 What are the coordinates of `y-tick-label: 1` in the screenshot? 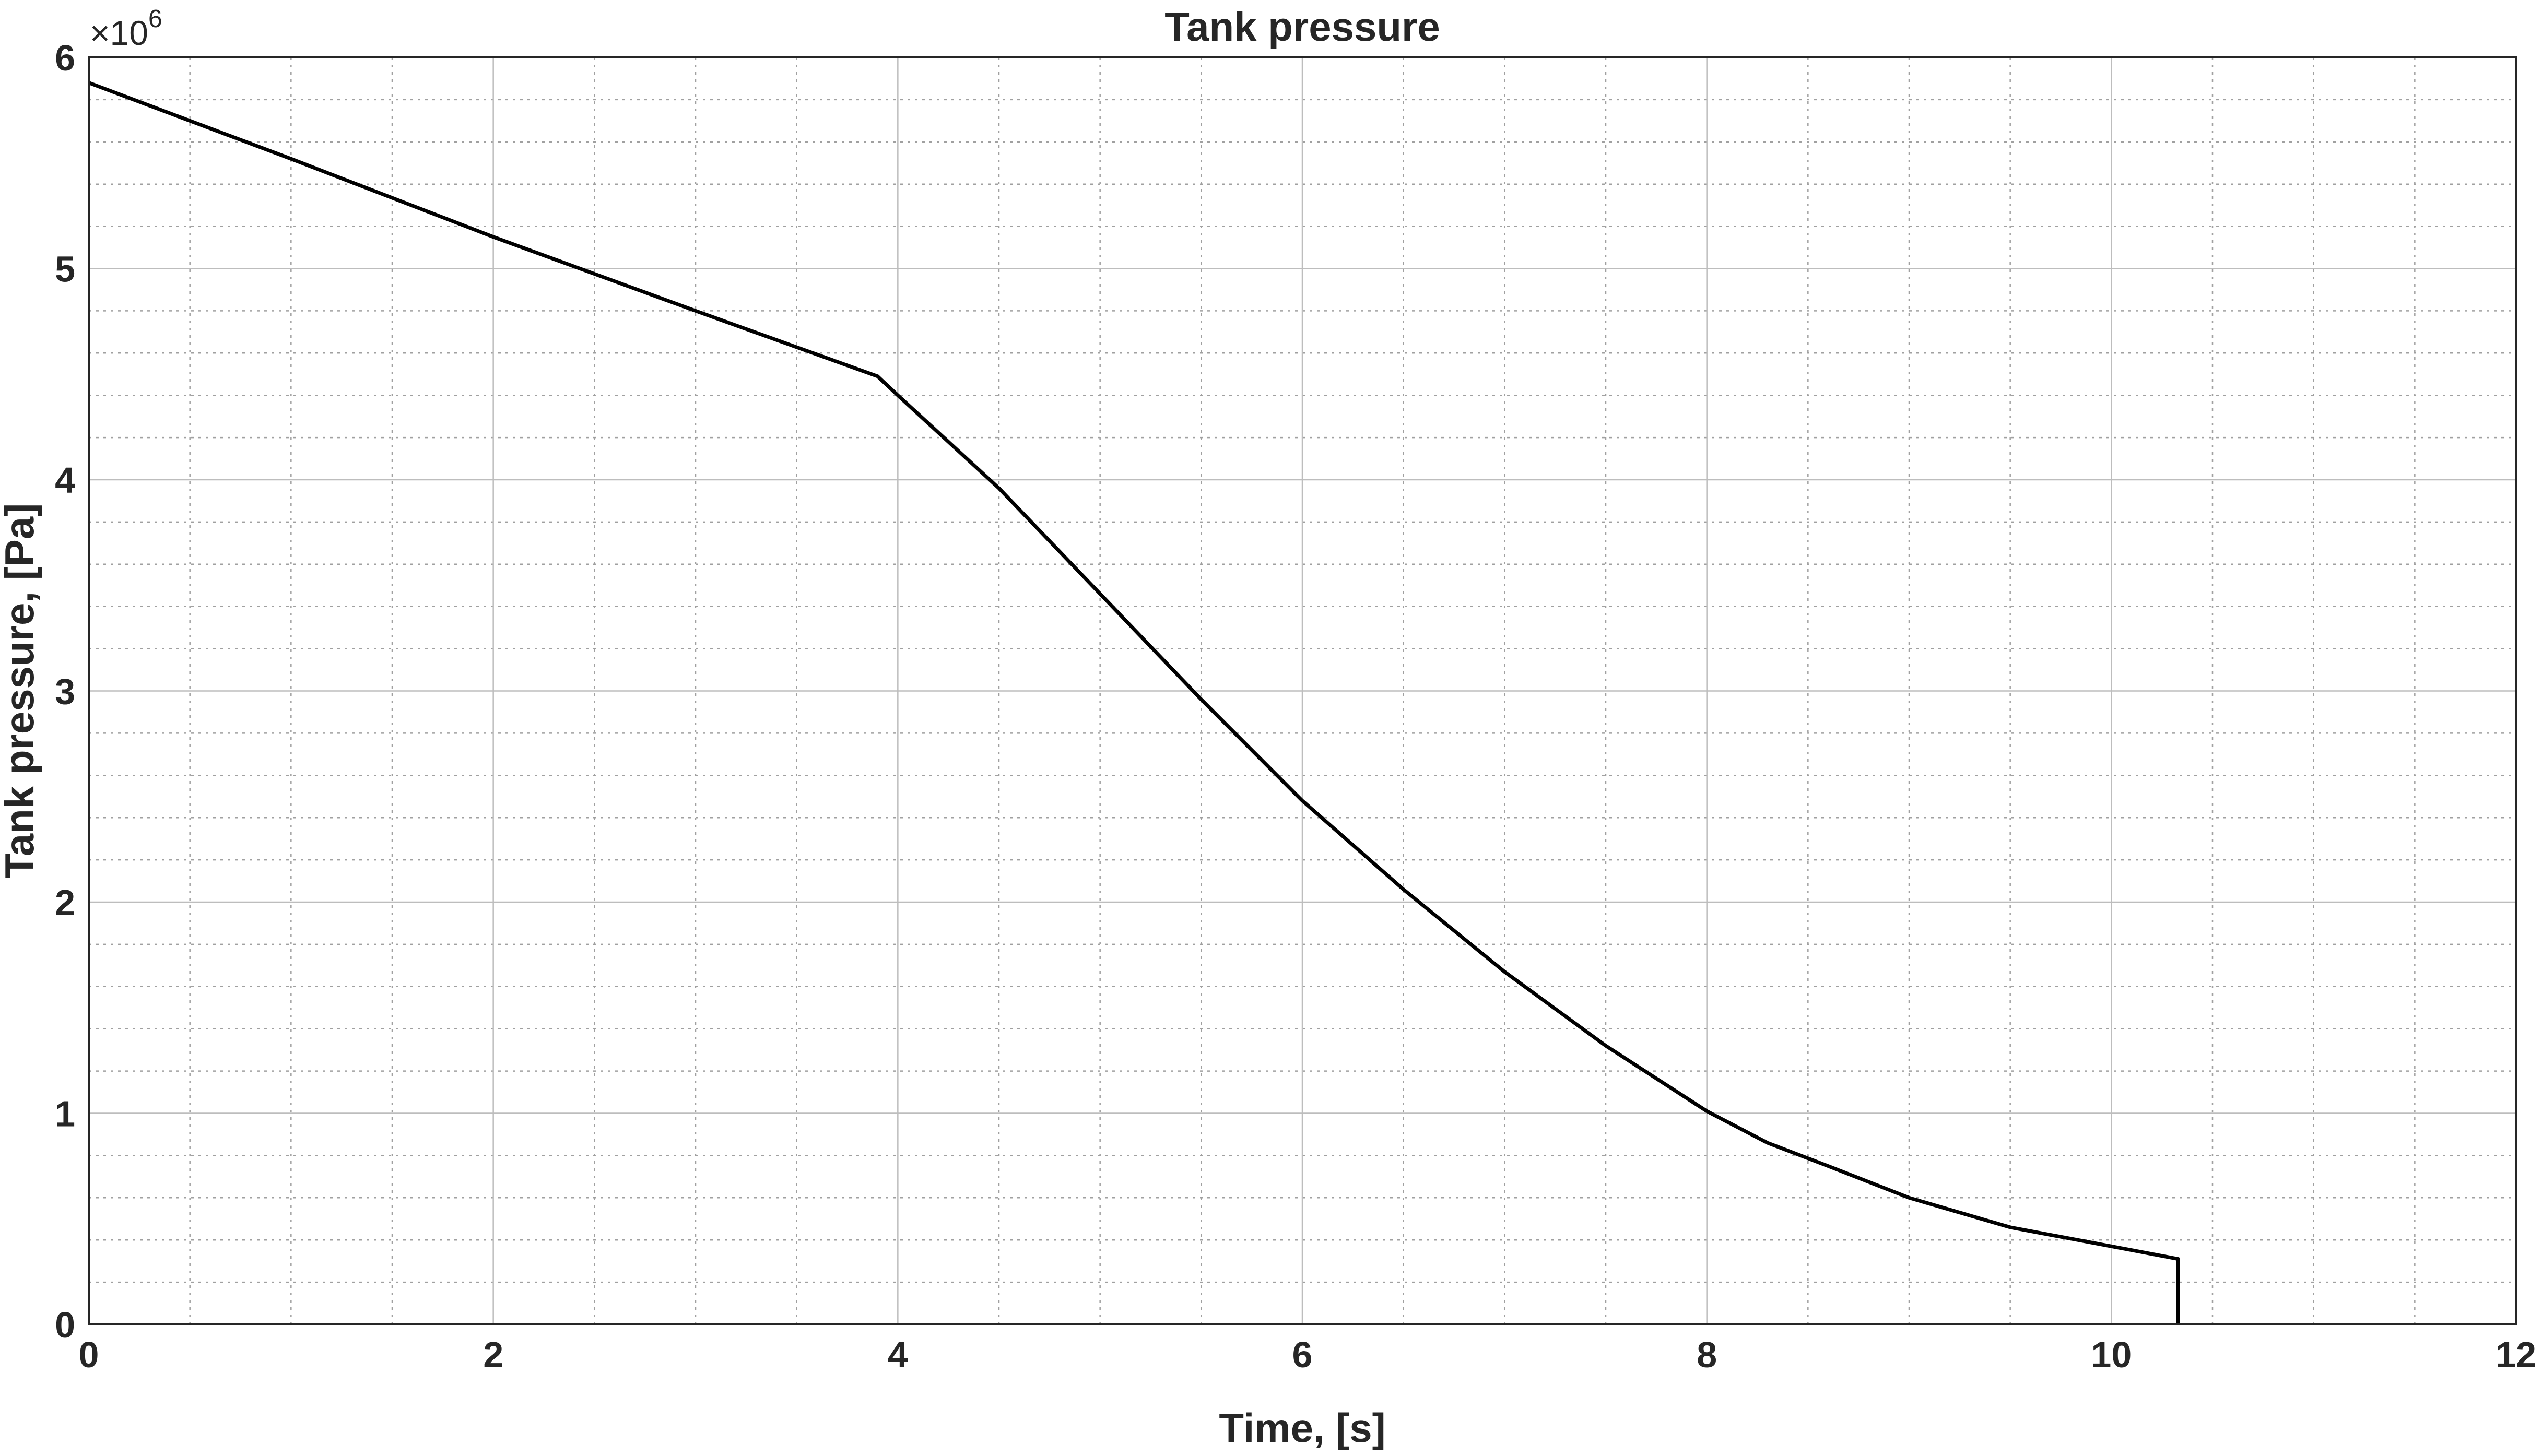 It's located at (65, 1114).